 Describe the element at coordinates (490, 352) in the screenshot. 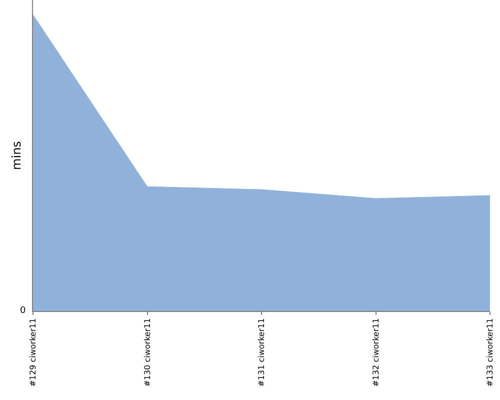

I see `x-tick-label: #133 ciworker11` at that location.